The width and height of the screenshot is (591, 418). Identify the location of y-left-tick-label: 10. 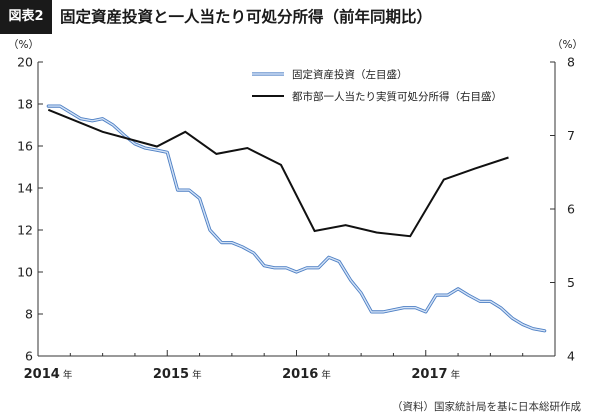
(25, 272).